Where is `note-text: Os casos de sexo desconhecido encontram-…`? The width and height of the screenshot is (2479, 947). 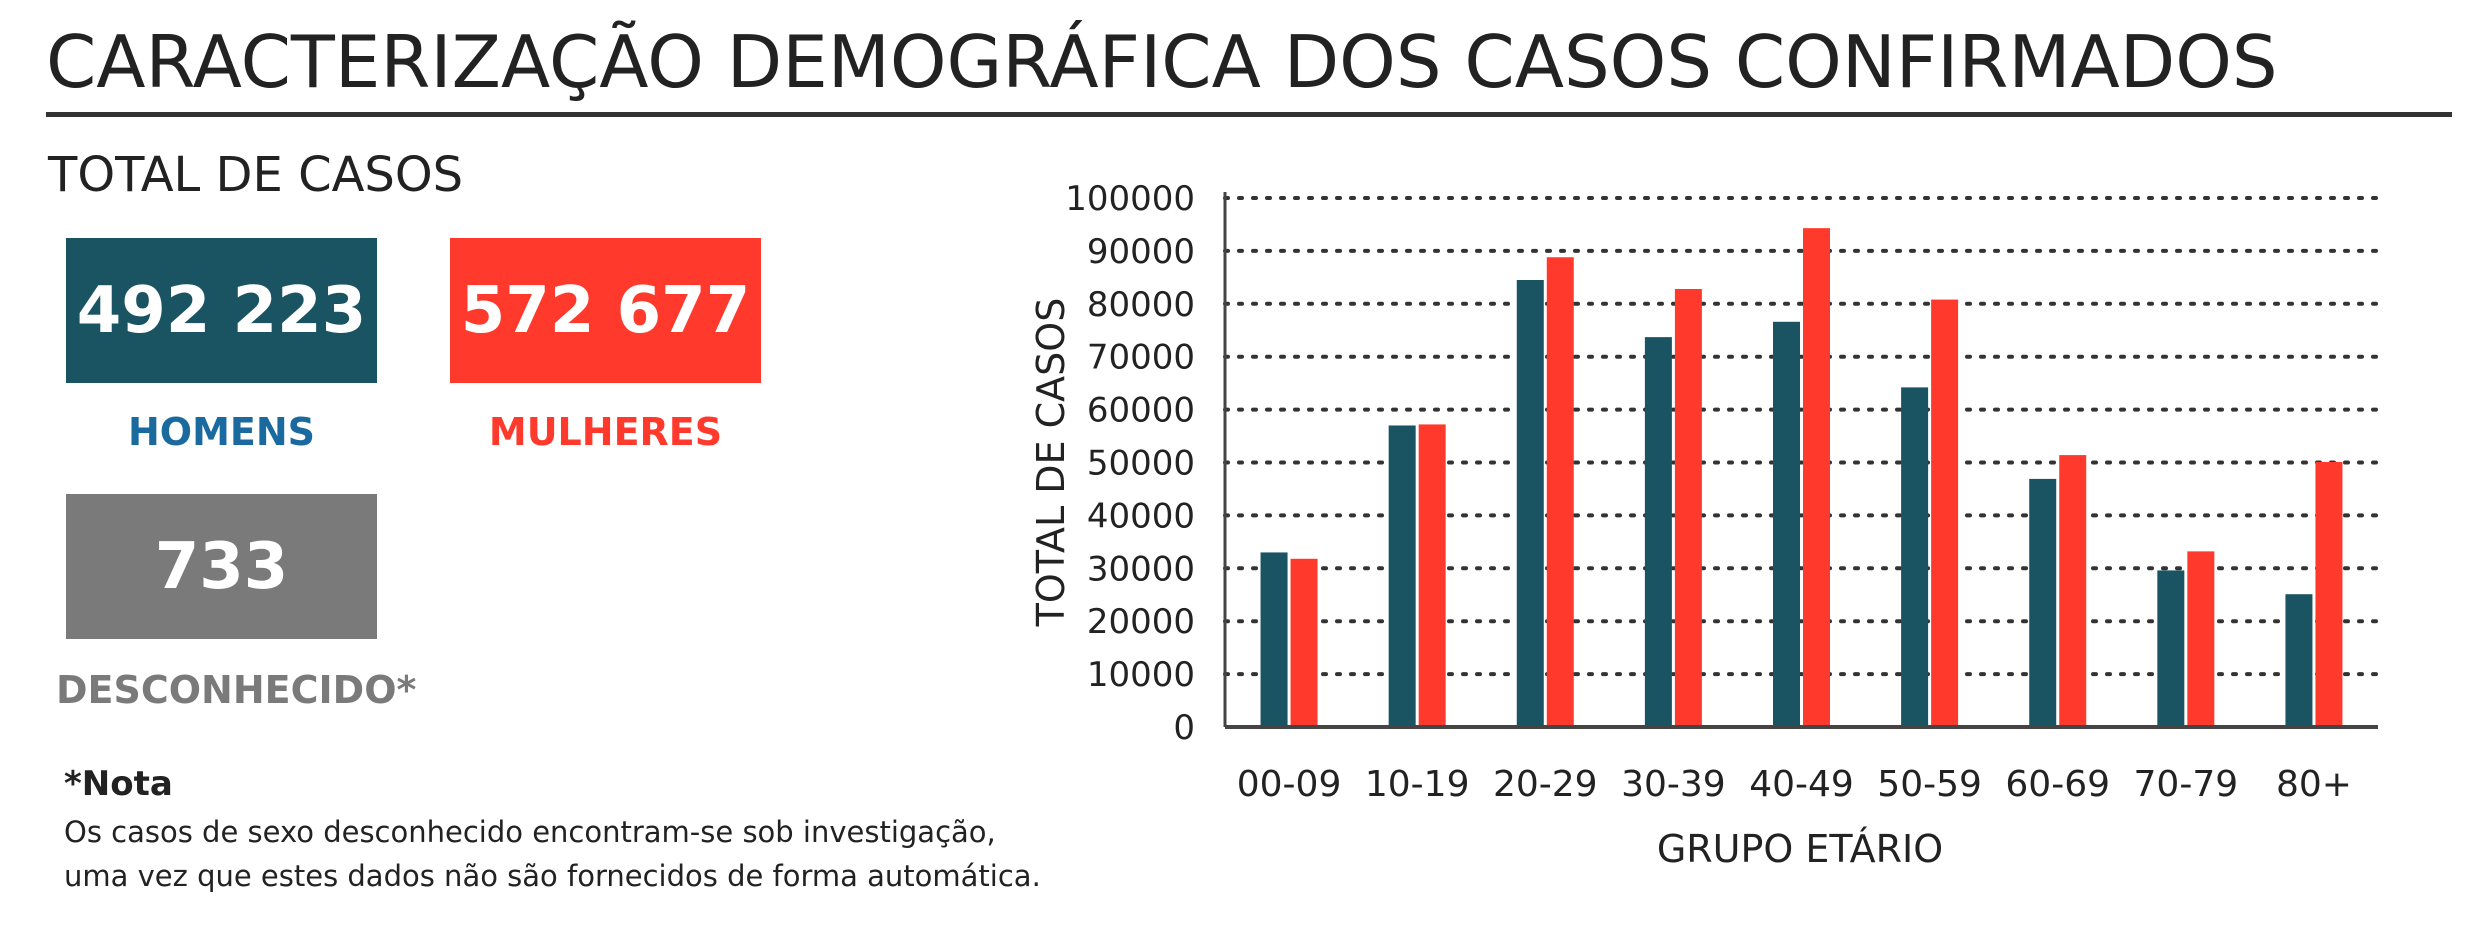
note-text: Os casos de sexo desconhecido encontram-… is located at coordinates (552, 854).